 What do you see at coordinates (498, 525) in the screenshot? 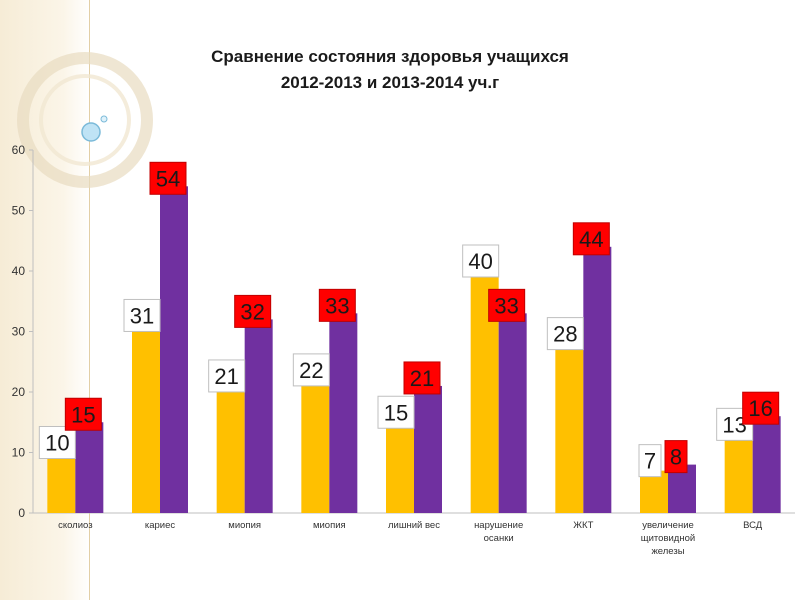
I see `x-category-label: нарушение` at bounding box center [498, 525].